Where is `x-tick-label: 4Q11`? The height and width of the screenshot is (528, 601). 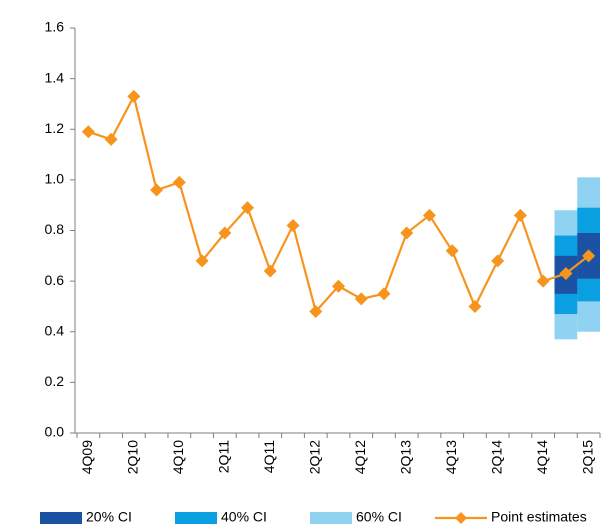
x-tick-label: 4Q11 is located at coordinates (269, 456).